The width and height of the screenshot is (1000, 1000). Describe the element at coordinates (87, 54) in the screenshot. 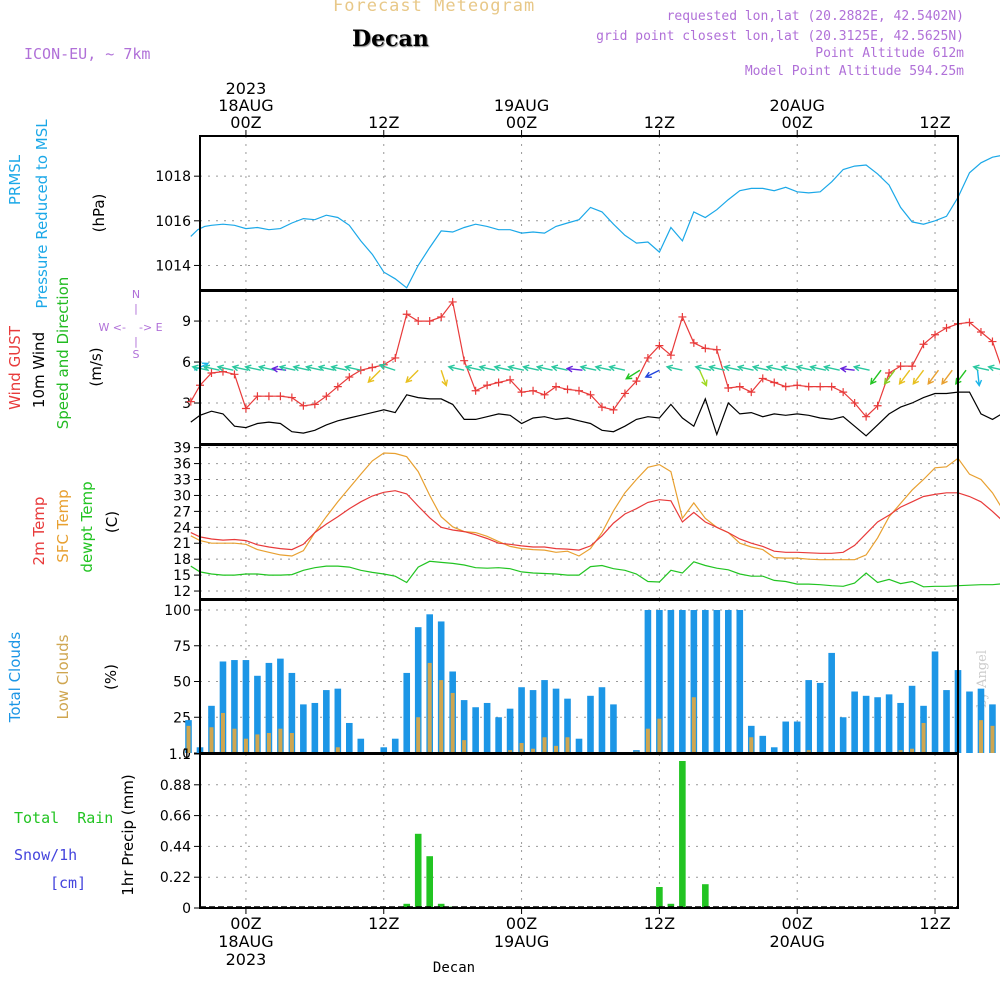

I see `model-name: ICON-EU, ~ 7km` at that location.